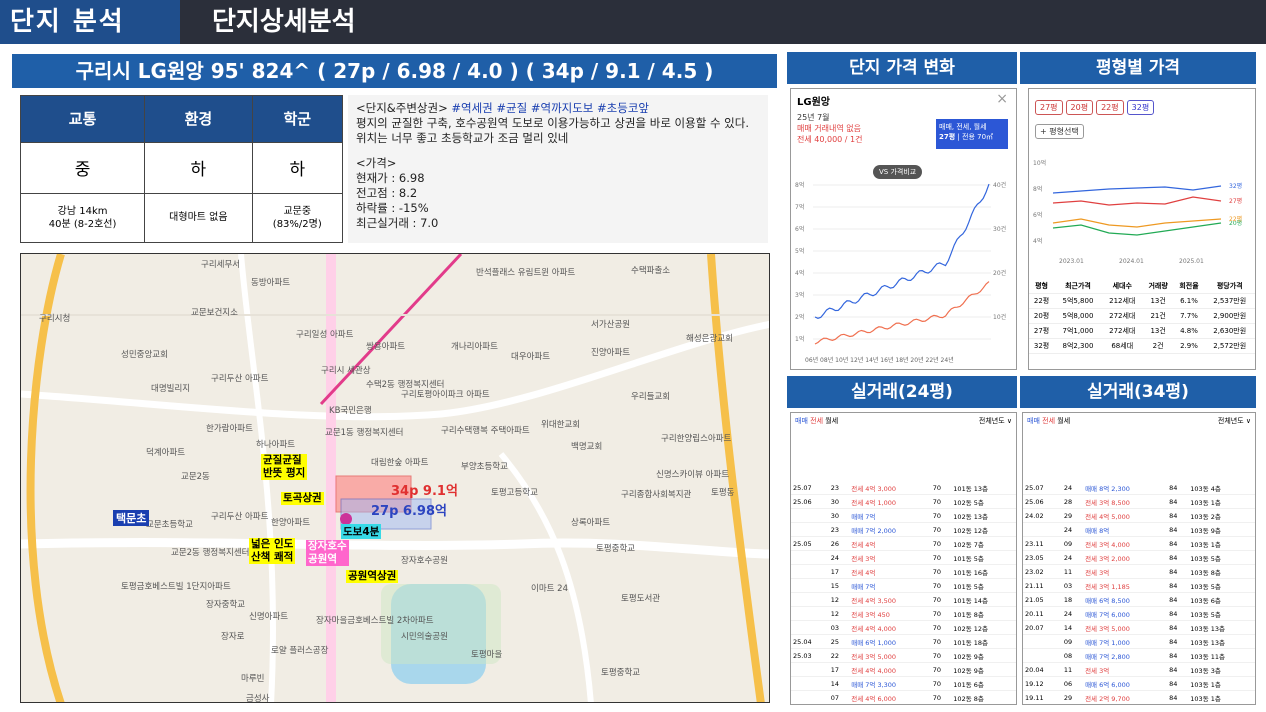 This screenshot has width=1266, height=712. Describe the element at coordinates (903, 585) in the screenshot. I see `table-row: 15 매매 7억 70 101동 5층` at that location.